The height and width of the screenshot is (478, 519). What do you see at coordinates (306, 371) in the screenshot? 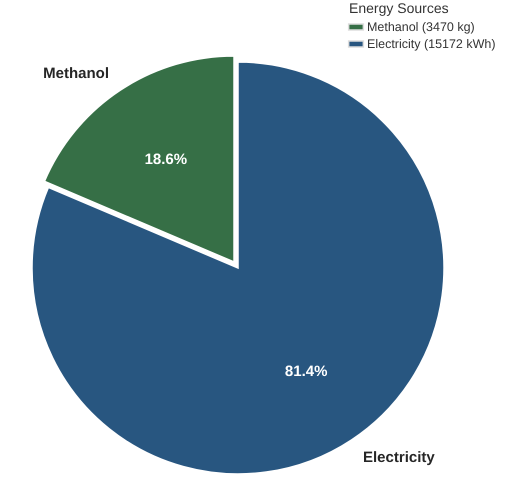
I see `data-label: 81.4%` at bounding box center [306, 371].